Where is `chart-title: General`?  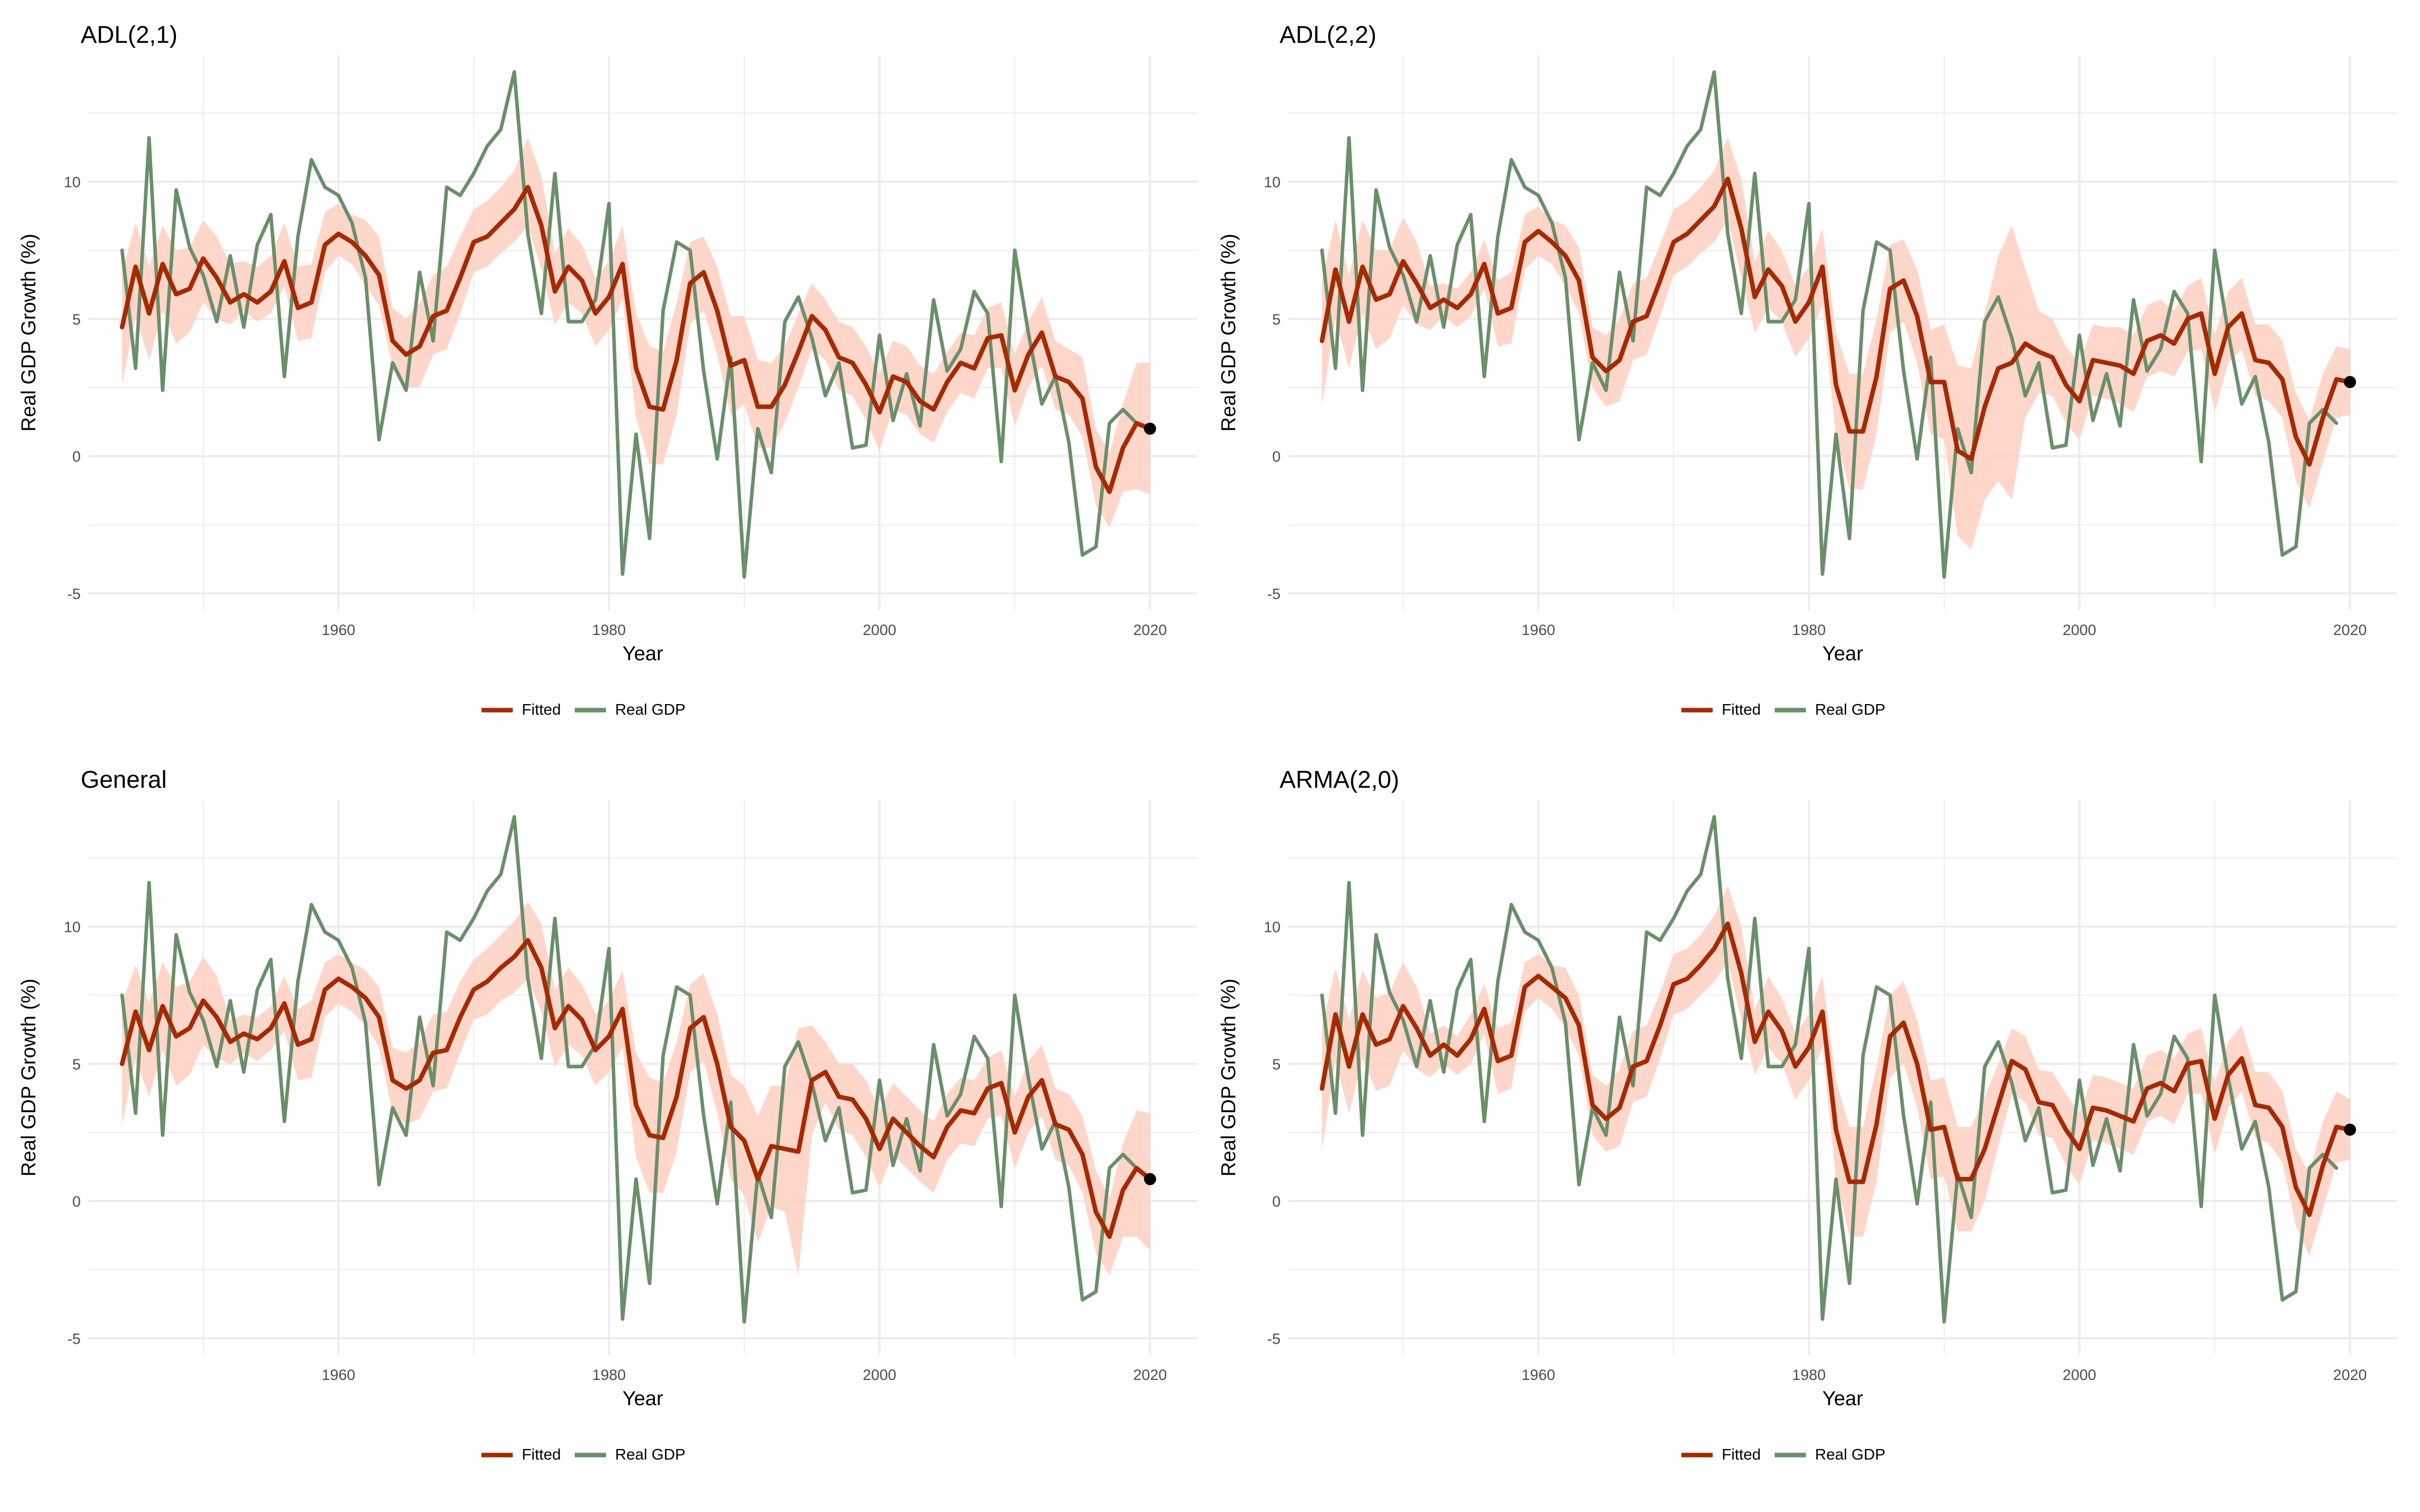 chart-title: General is located at coordinates (124, 780).